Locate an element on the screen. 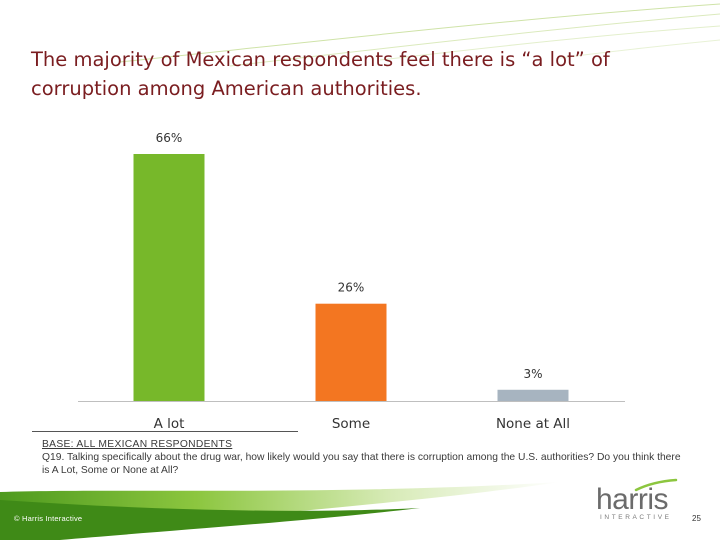  logo-swoosh-icon is located at coordinates (656, 485).